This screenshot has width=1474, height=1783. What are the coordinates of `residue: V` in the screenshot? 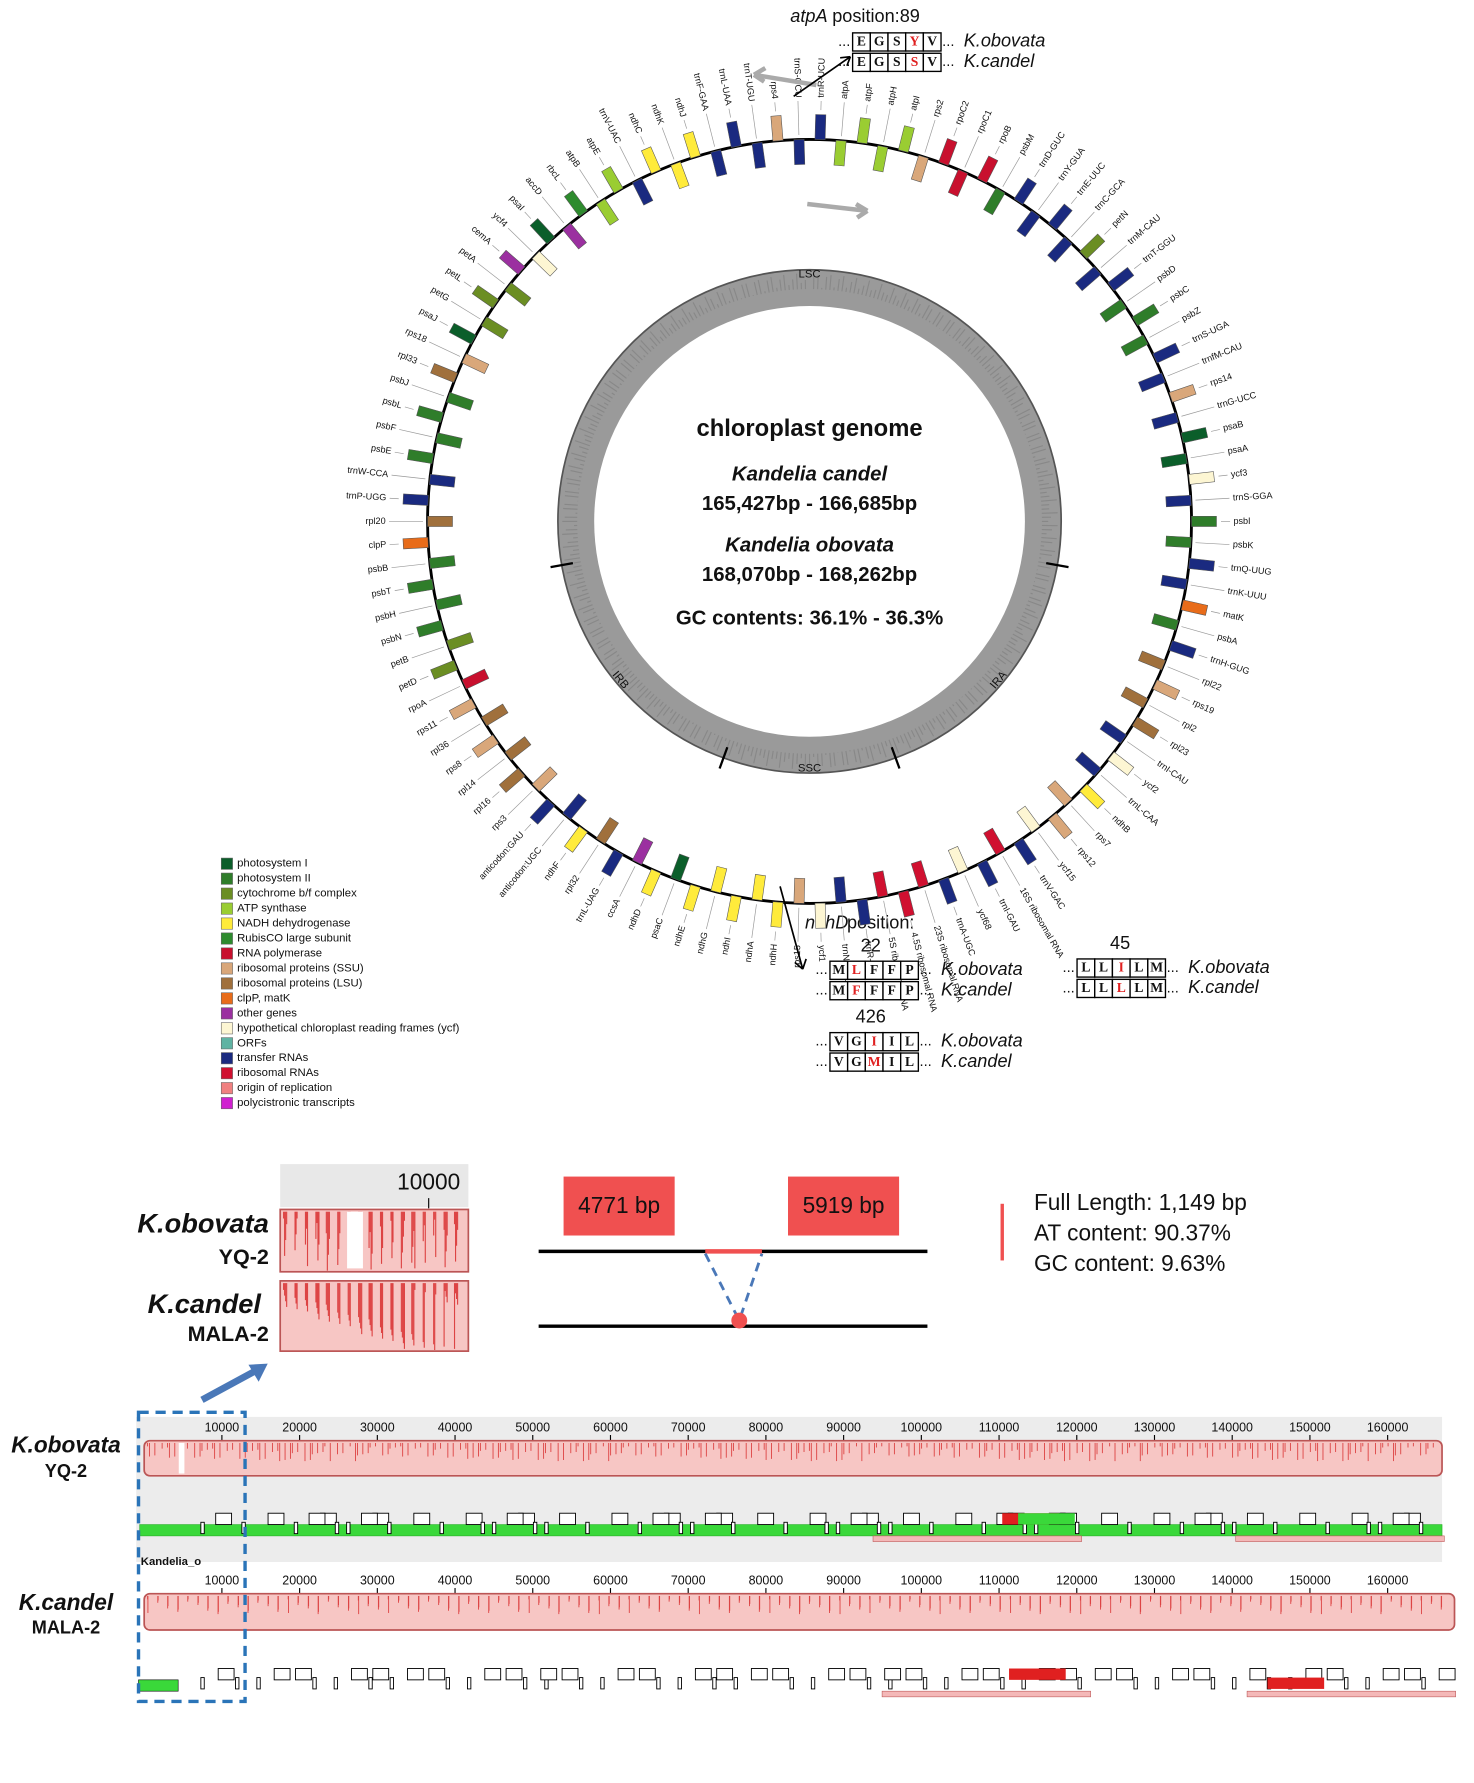 It's located at (839, 1061).